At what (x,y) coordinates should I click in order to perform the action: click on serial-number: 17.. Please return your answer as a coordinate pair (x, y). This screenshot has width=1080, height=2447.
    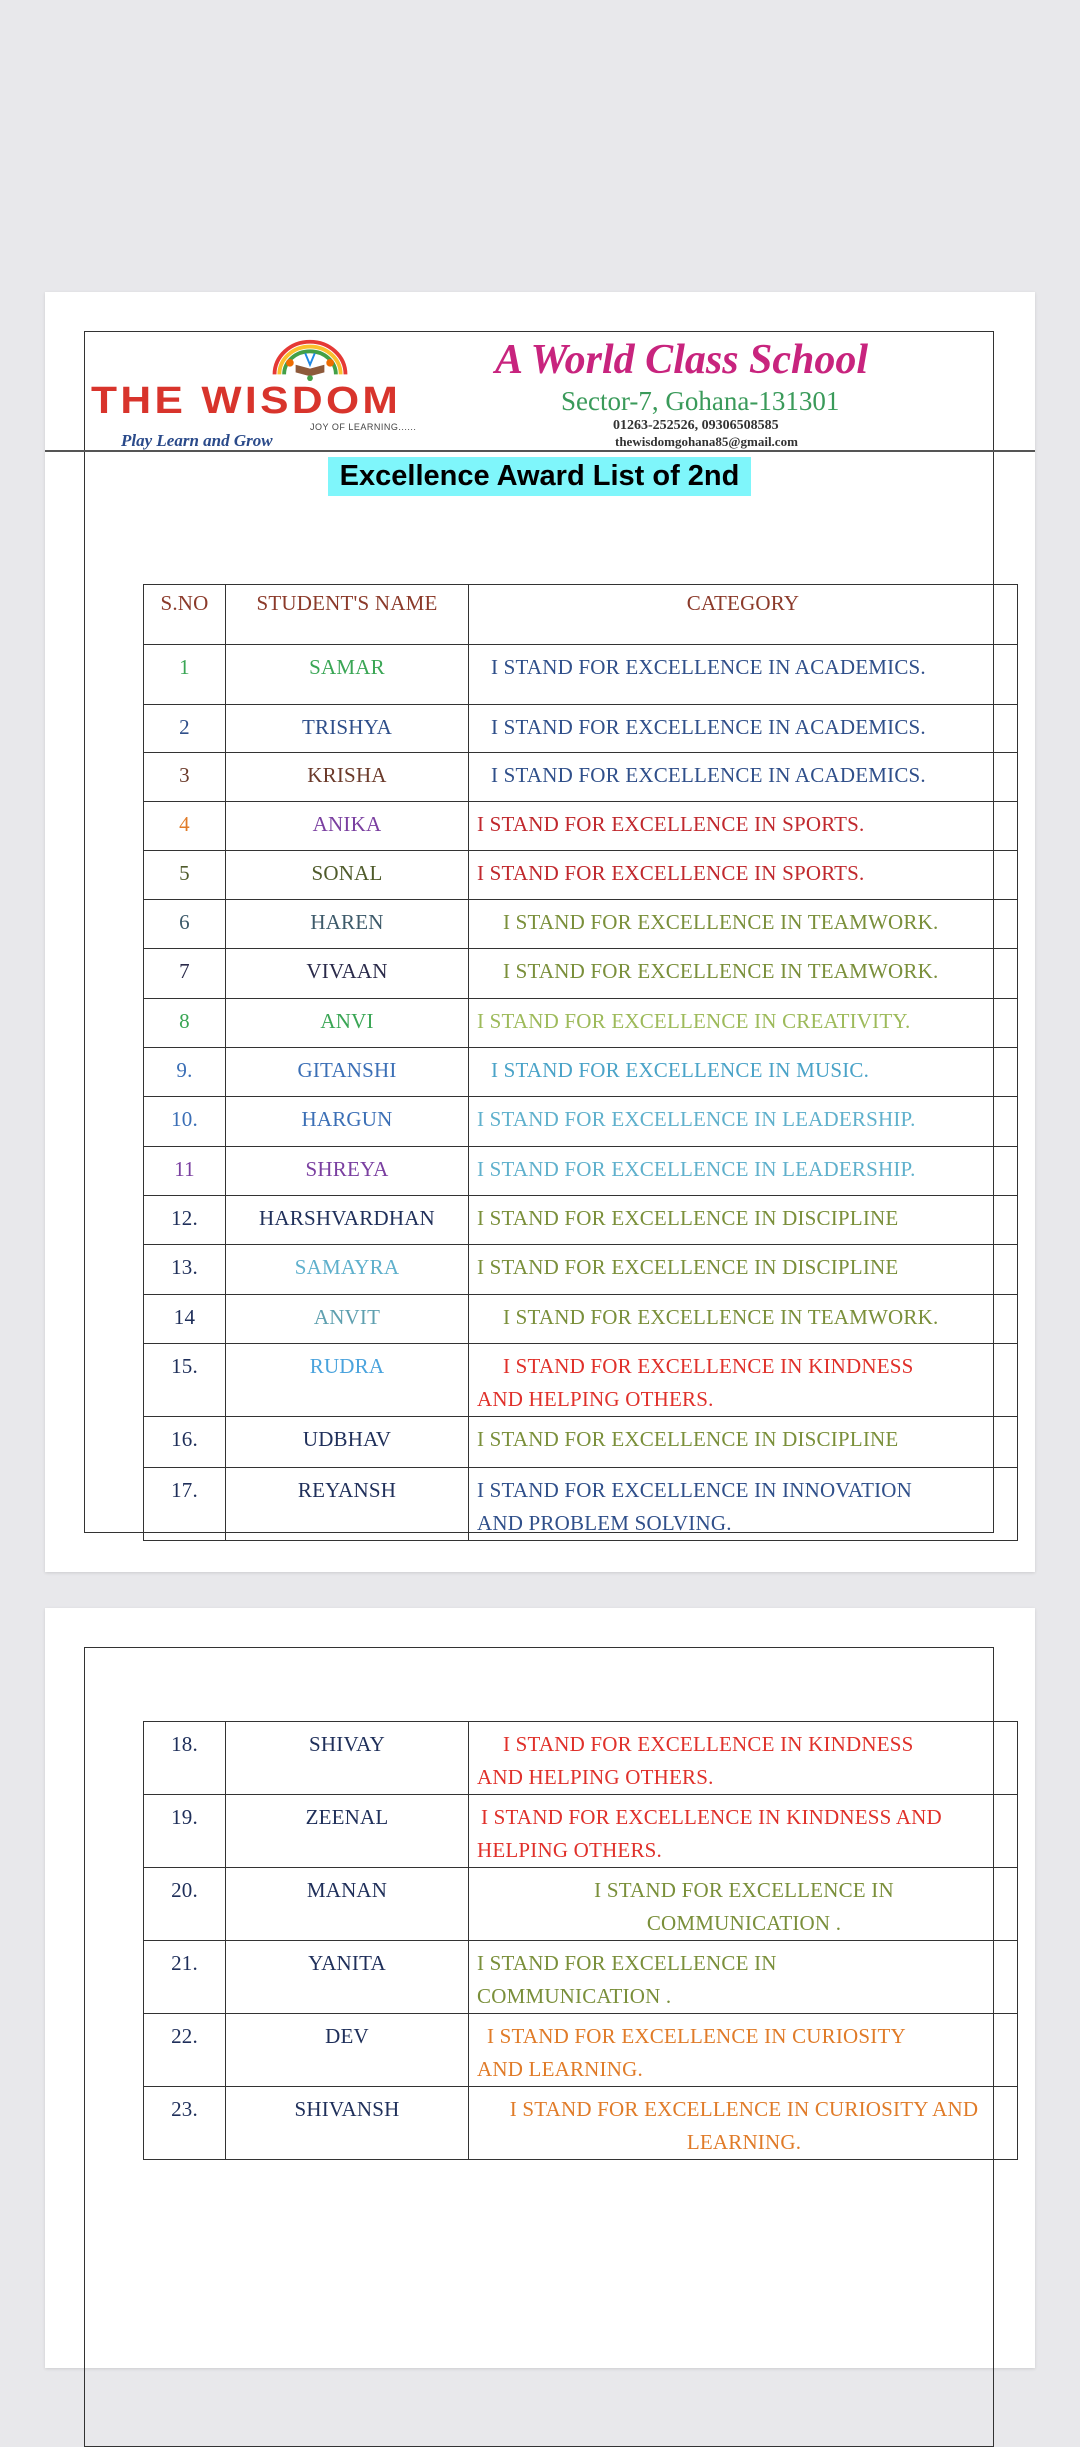
    Looking at the image, I should click on (184, 1504).